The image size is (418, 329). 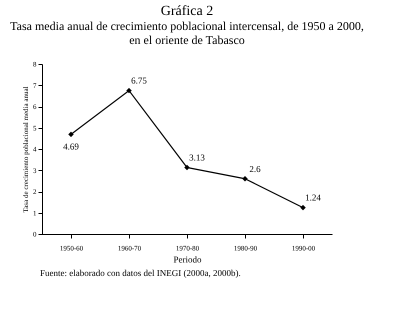 What do you see at coordinates (187, 11) in the screenshot?
I see `chart-title: Gráfica 2` at bounding box center [187, 11].